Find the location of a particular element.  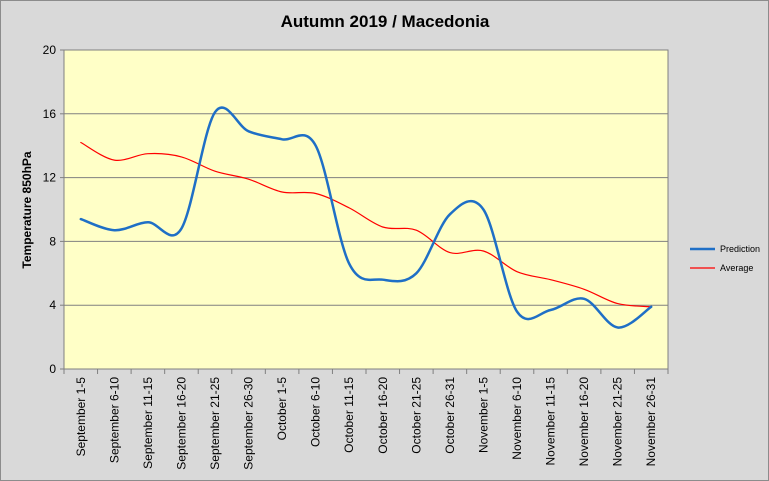

x-tick-label: November 16-20 is located at coordinates (584, 422).